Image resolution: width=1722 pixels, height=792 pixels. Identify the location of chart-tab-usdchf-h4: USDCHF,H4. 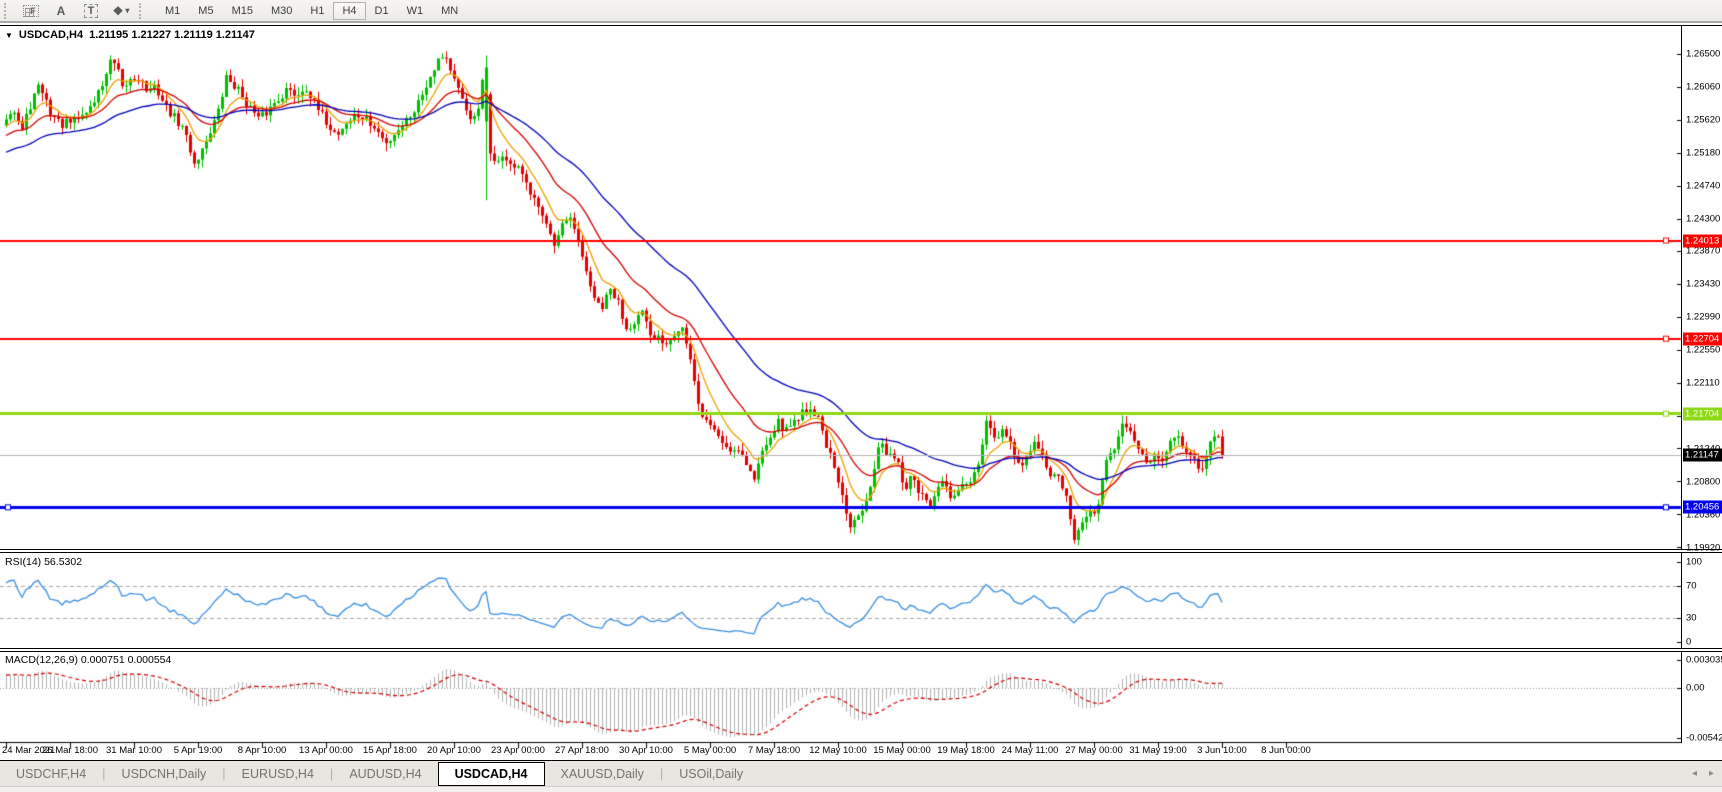
(51, 773).